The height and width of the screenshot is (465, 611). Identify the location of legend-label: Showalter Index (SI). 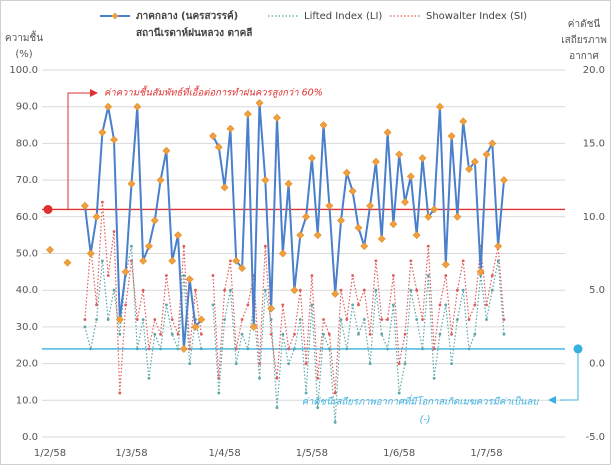
(476, 16).